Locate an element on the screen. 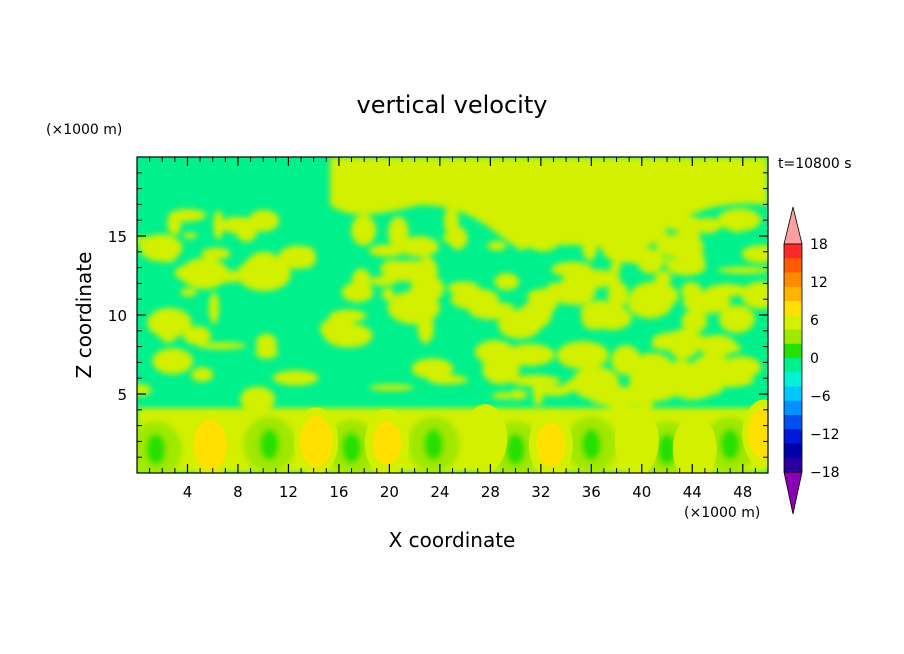  x-tick-label: 8 is located at coordinates (238, 492).